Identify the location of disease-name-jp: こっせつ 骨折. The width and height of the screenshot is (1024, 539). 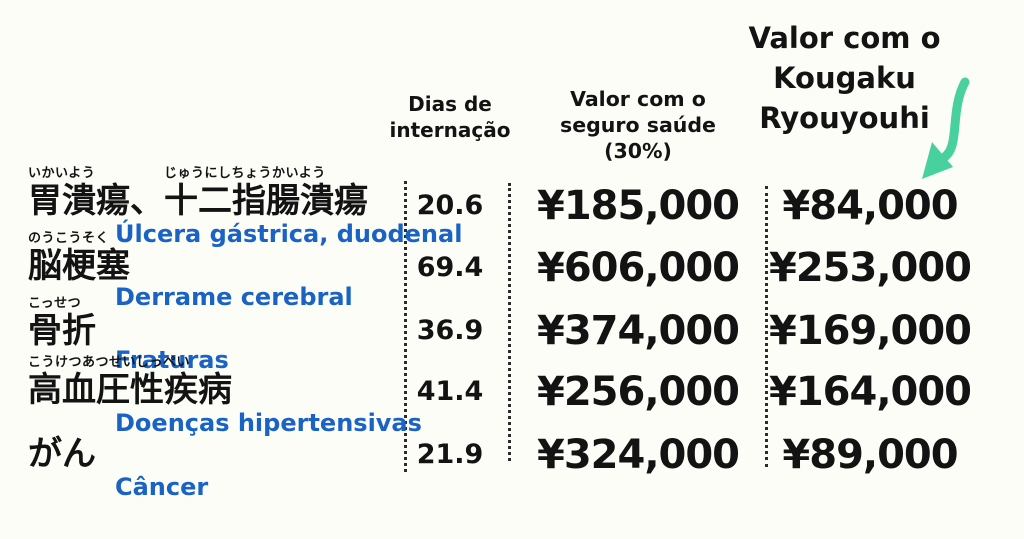
(62, 323).